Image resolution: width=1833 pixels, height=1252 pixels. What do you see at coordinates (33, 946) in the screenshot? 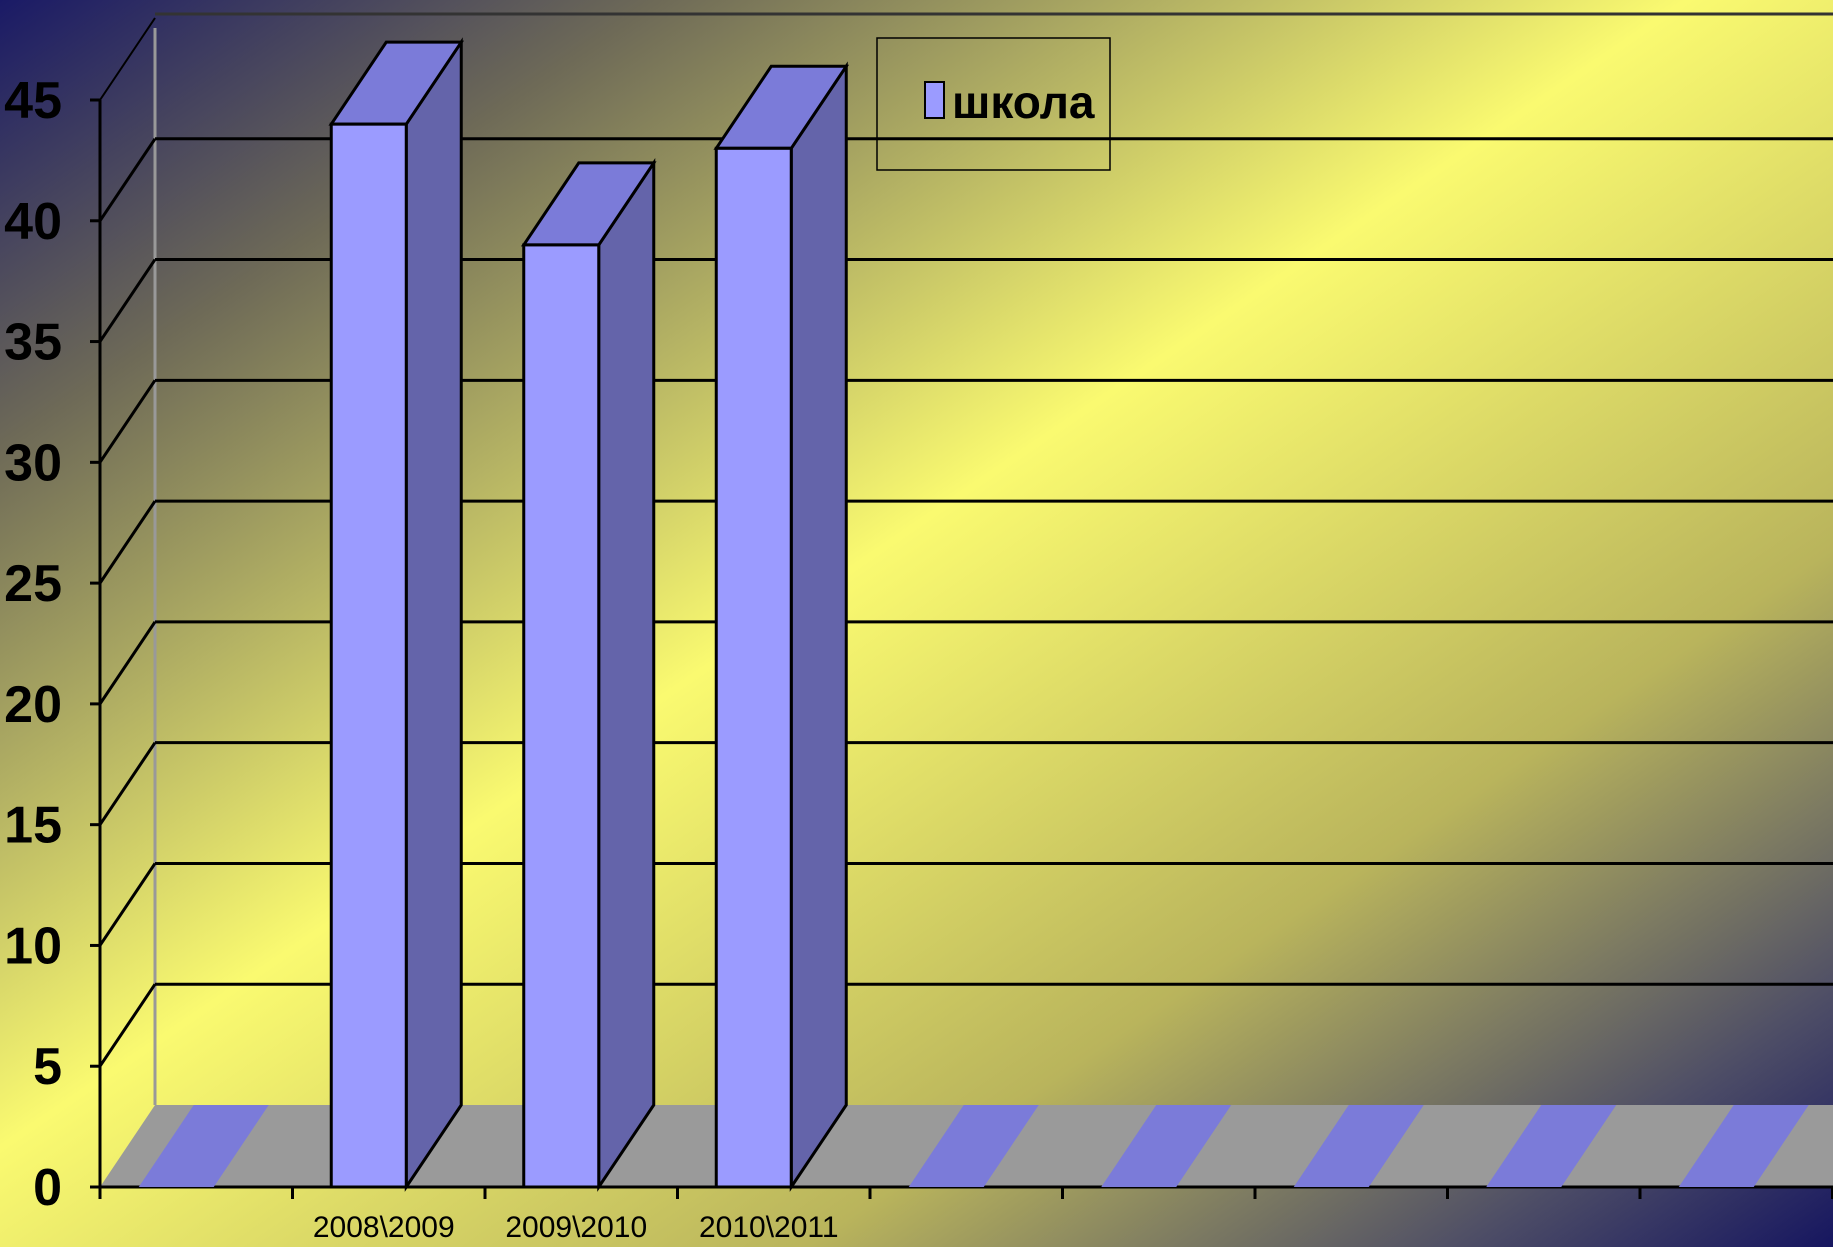
I see `y-tick-label: 10` at bounding box center [33, 946].